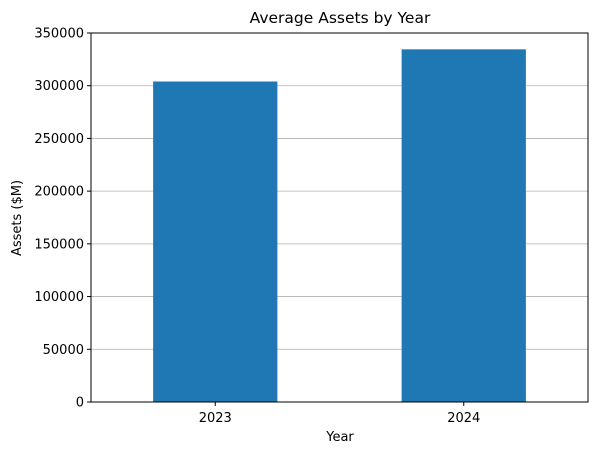  I want to click on x-axis-label: Year, so click(339, 437).